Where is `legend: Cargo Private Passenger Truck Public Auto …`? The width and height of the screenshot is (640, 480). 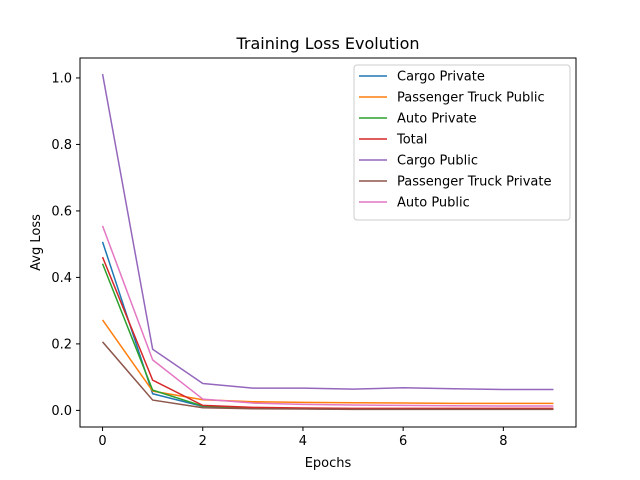
legend: Cargo Private Passenger Truck Public Auto … is located at coordinates (462, 142).